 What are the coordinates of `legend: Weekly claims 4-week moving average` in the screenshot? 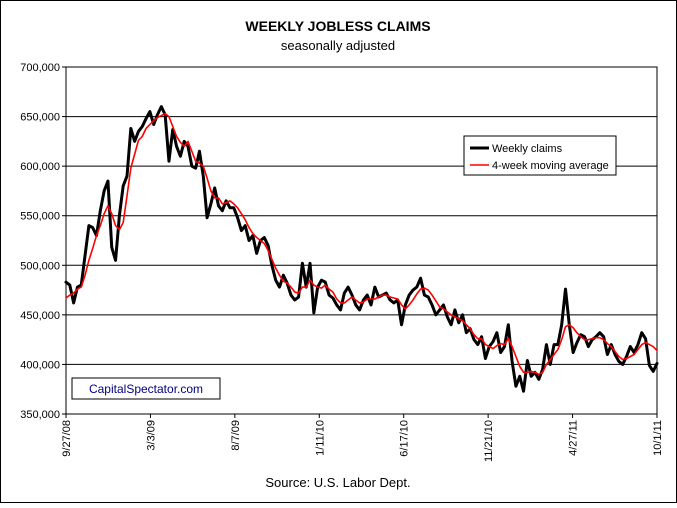 It's located at (540, 155).